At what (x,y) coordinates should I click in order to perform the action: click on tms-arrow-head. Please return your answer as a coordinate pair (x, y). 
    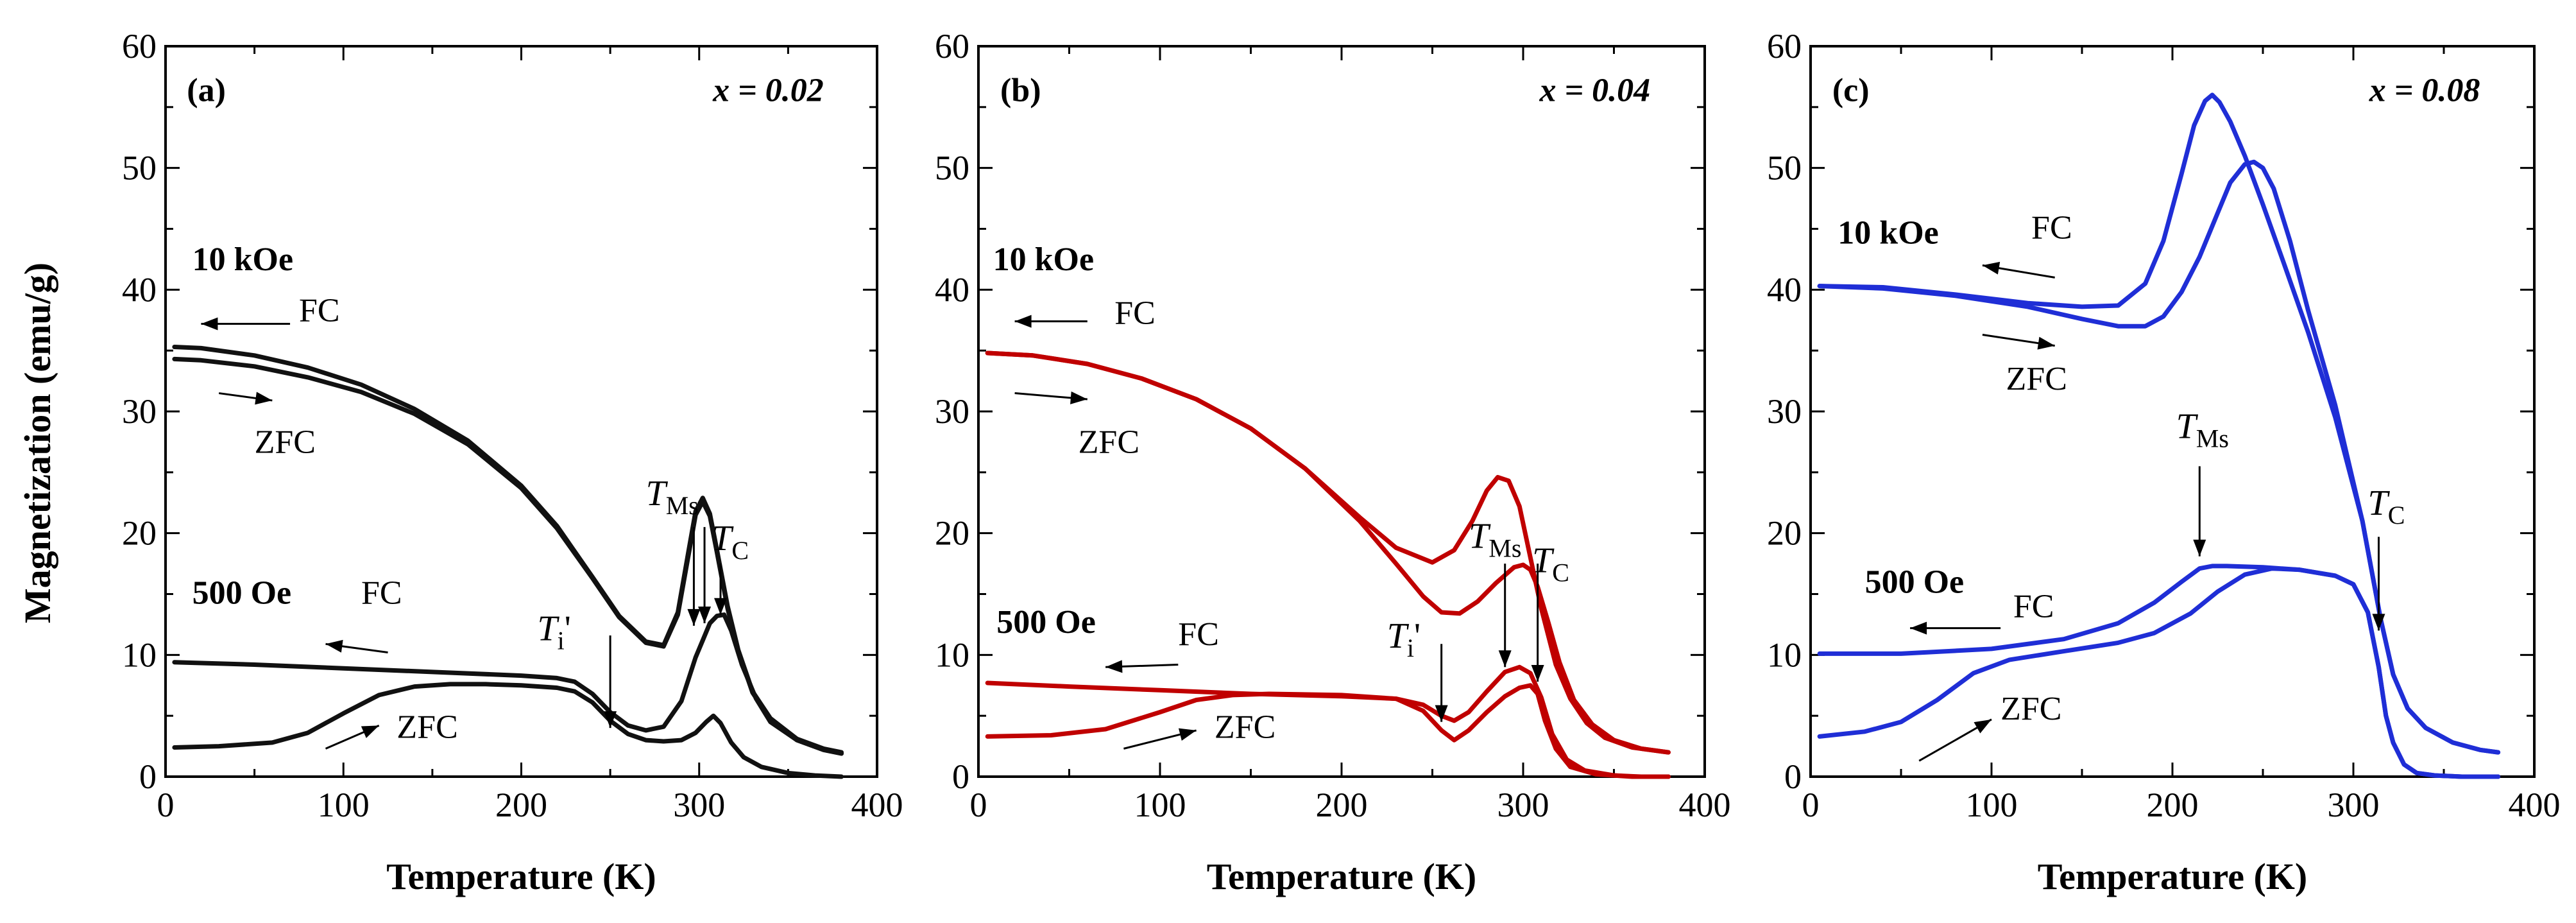
    Looking at the image, I should click on (2199, 547).